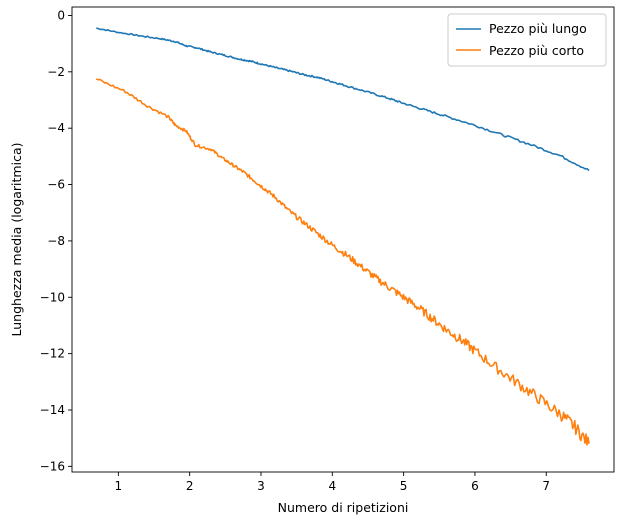  I want to click on y-tick-label: −8, so click(56, 241).